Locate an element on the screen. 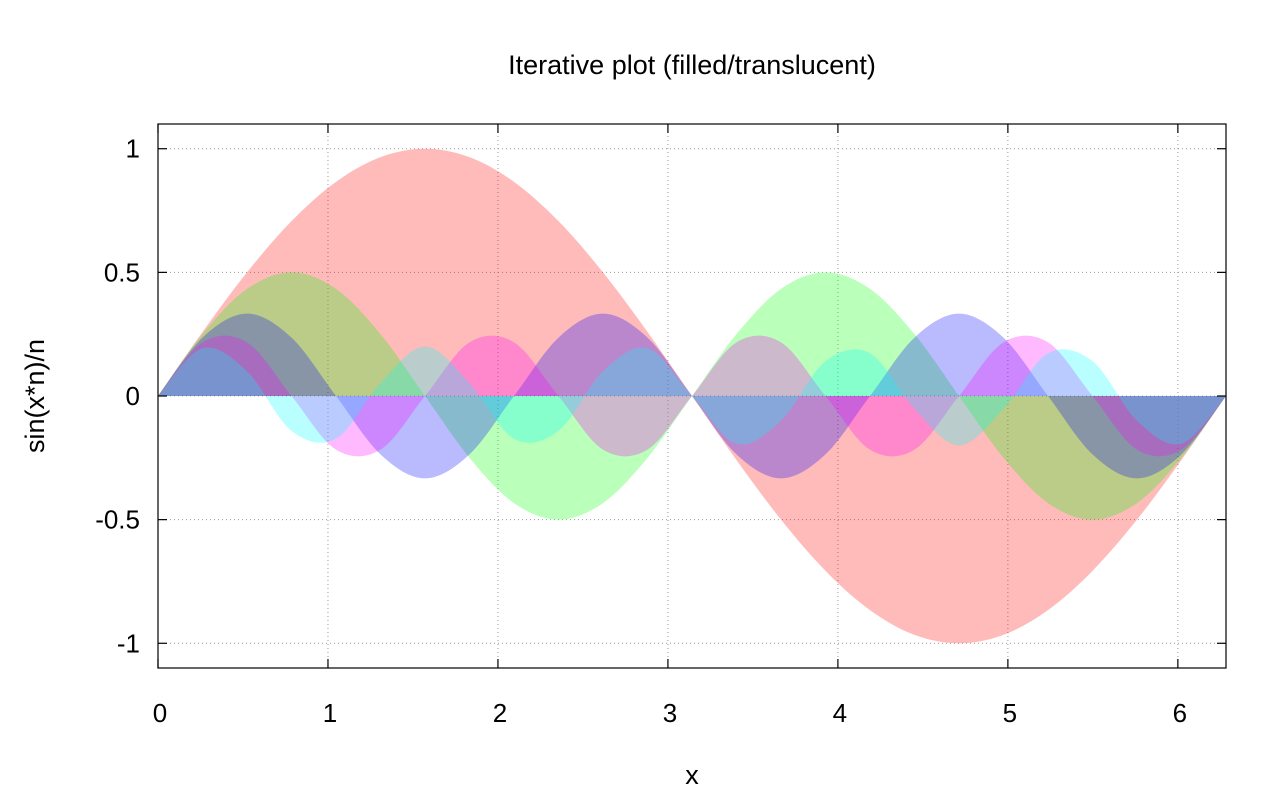  y-axis-title: sin(x*n)/n is located at coordinates (35, 396).